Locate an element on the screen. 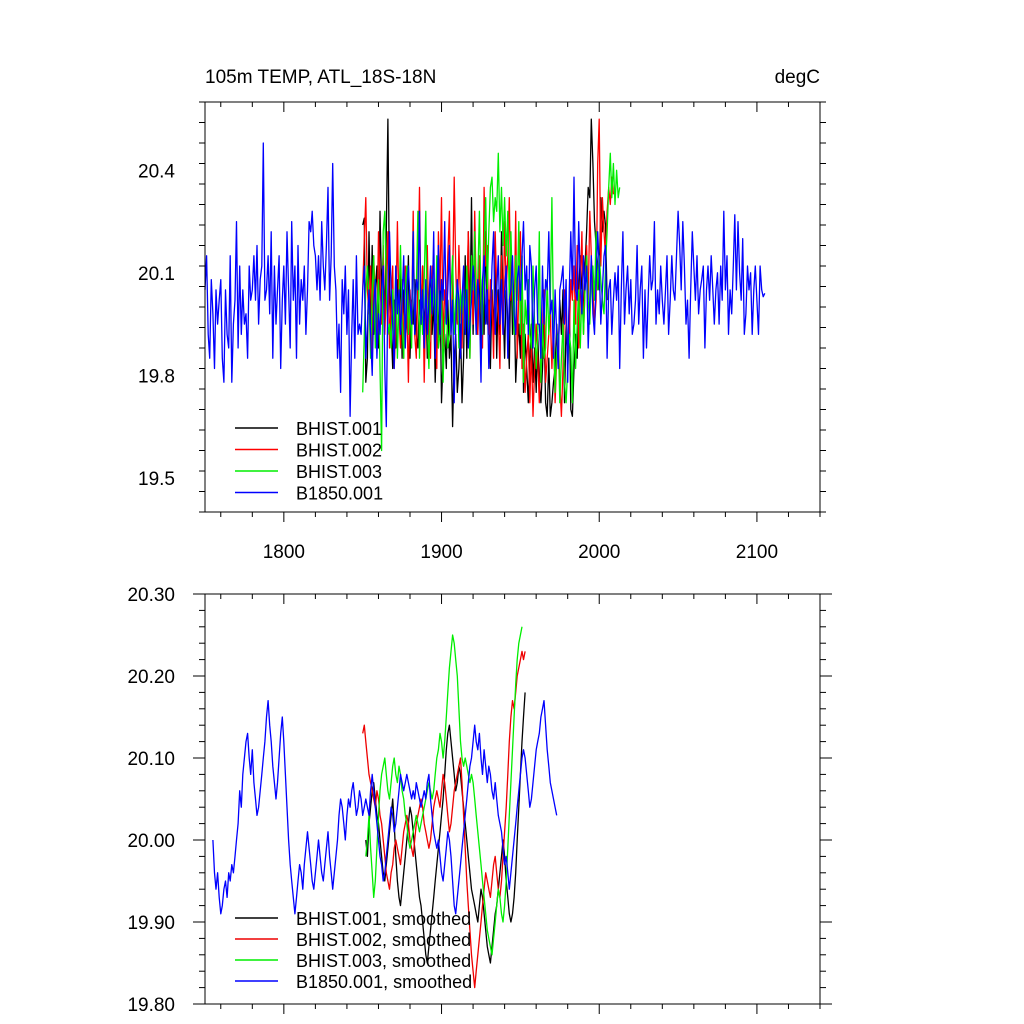 This screenshot has width=1024, height=1024. top-legend-label: B1850.001 is located at coordinates (339, 494).